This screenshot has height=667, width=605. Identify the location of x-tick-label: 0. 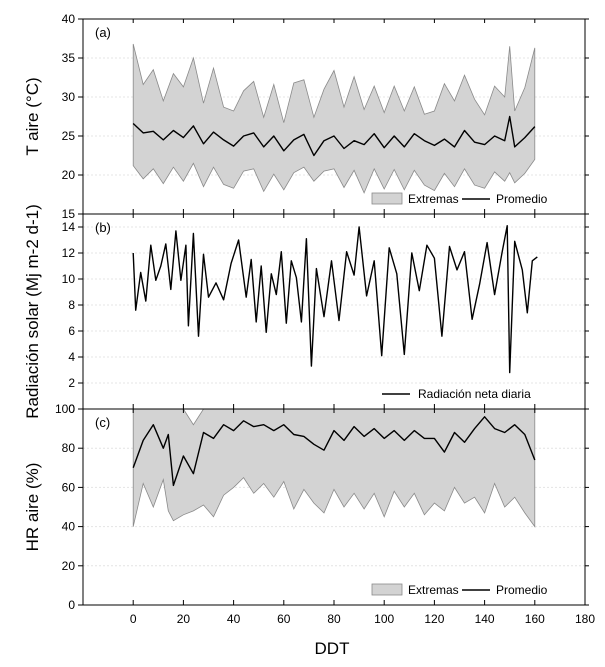
(133, 619).